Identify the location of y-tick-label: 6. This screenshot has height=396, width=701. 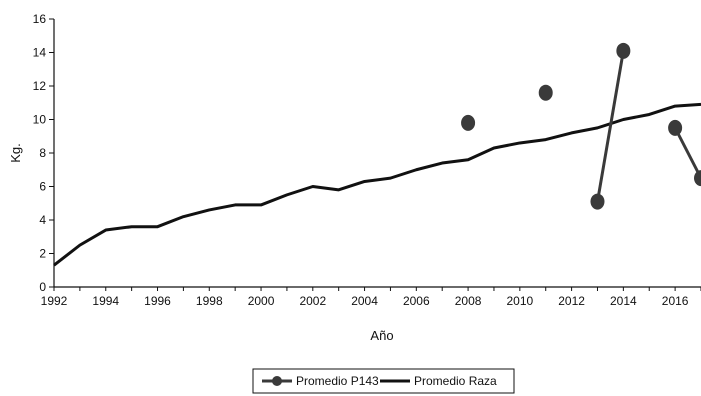
(42, 187).